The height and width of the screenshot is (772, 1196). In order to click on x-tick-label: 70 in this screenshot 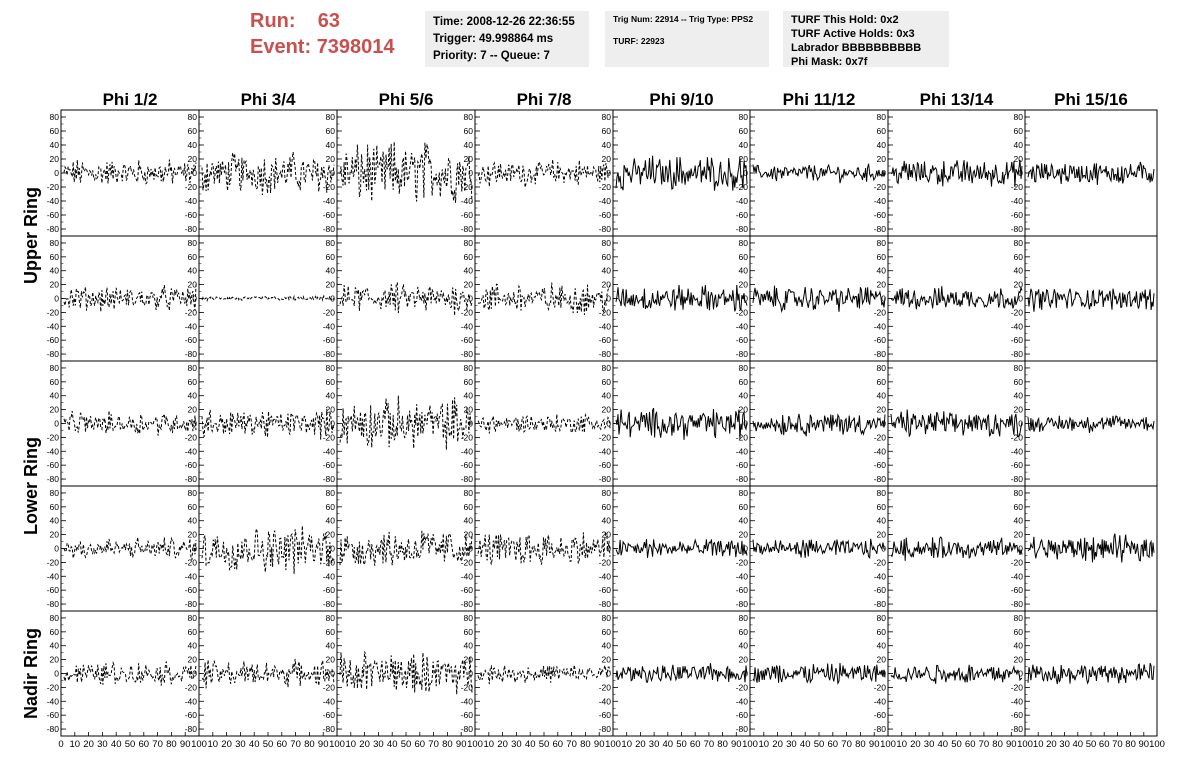, I will do `click(709, 744)`.